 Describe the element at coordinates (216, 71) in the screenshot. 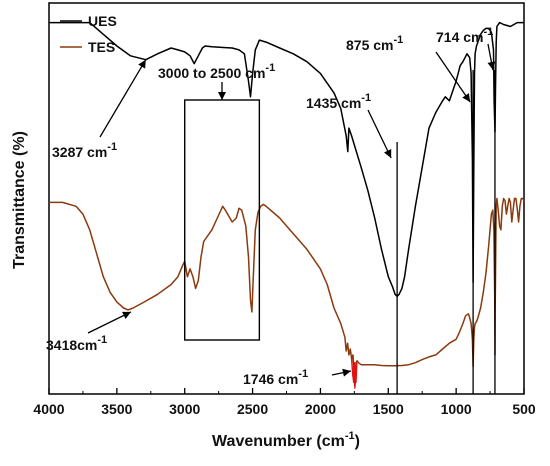

I see `annotation-range-3000-2500: 3000 to 2500 cm-1` at that location.